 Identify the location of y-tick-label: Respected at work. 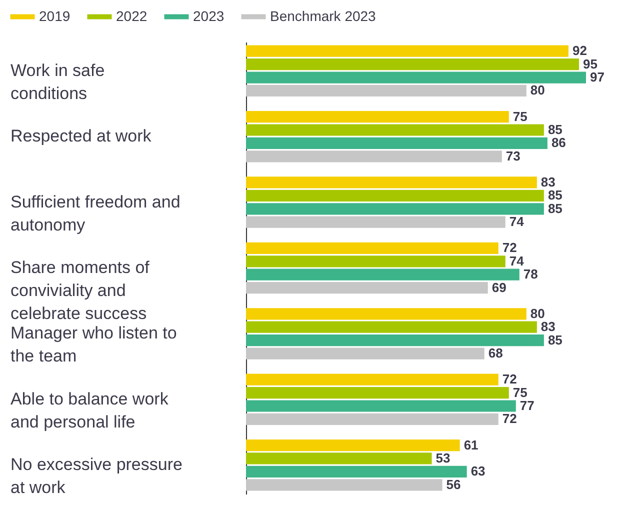
(81, 136).